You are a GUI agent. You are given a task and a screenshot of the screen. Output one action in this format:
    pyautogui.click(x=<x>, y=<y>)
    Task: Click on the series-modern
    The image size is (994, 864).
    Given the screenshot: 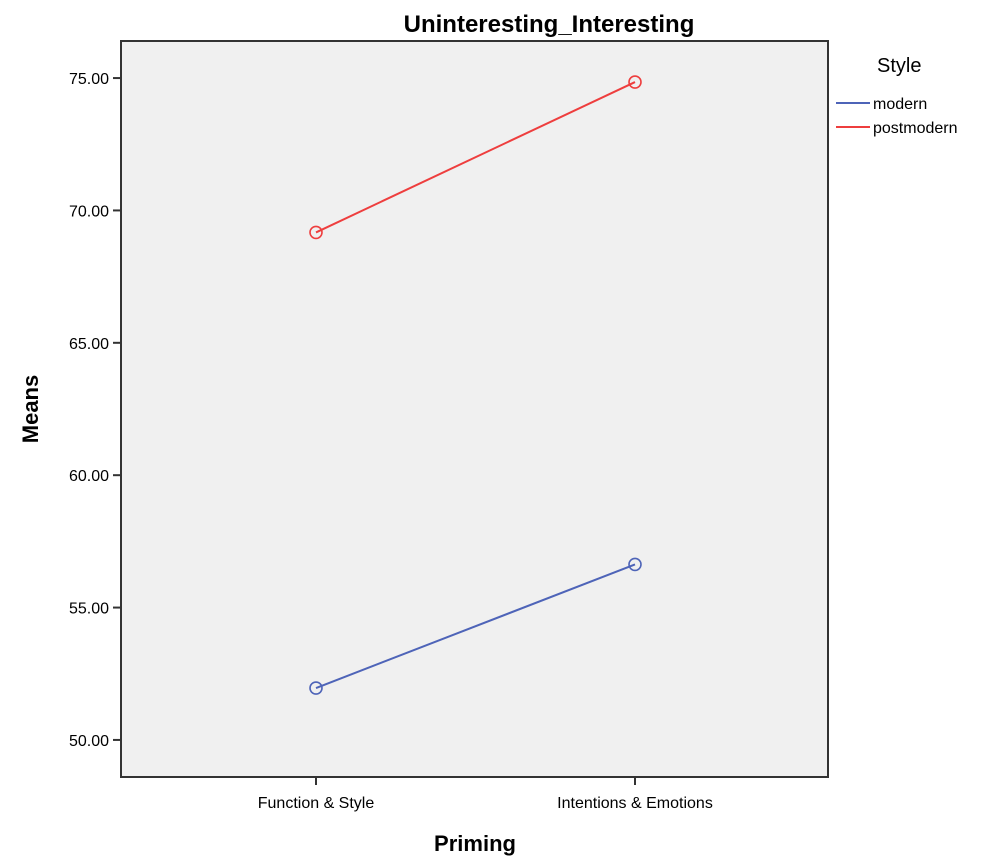 What is the action you would take?
    pyautogui.click(x=475, y=626)
    